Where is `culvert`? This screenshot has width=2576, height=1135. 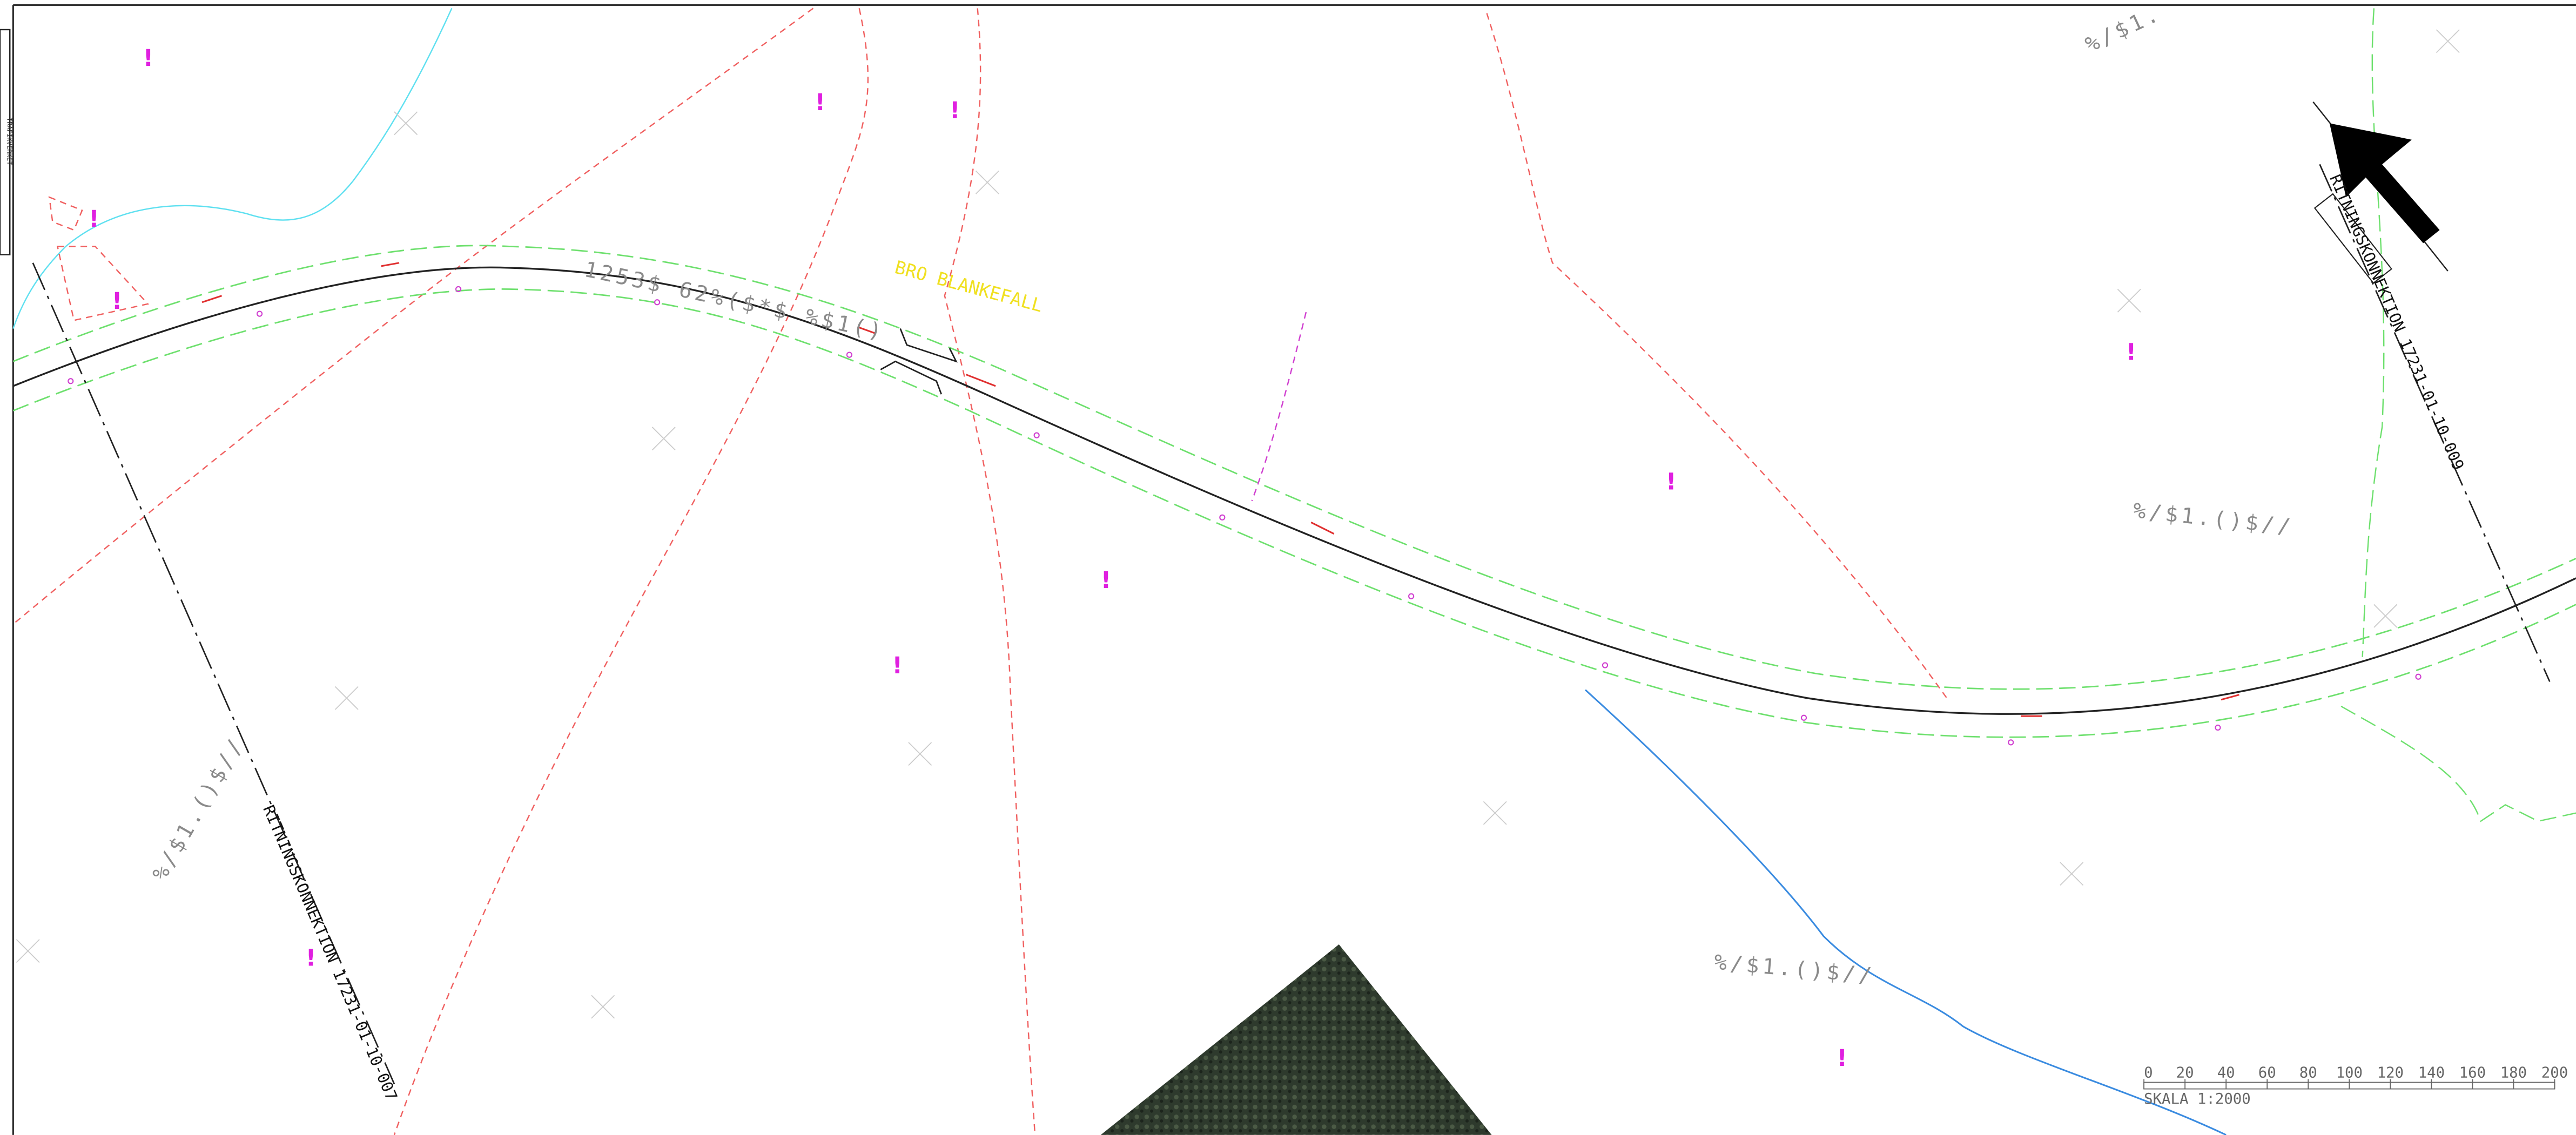
culvert is located at coordinates (1279, 407).